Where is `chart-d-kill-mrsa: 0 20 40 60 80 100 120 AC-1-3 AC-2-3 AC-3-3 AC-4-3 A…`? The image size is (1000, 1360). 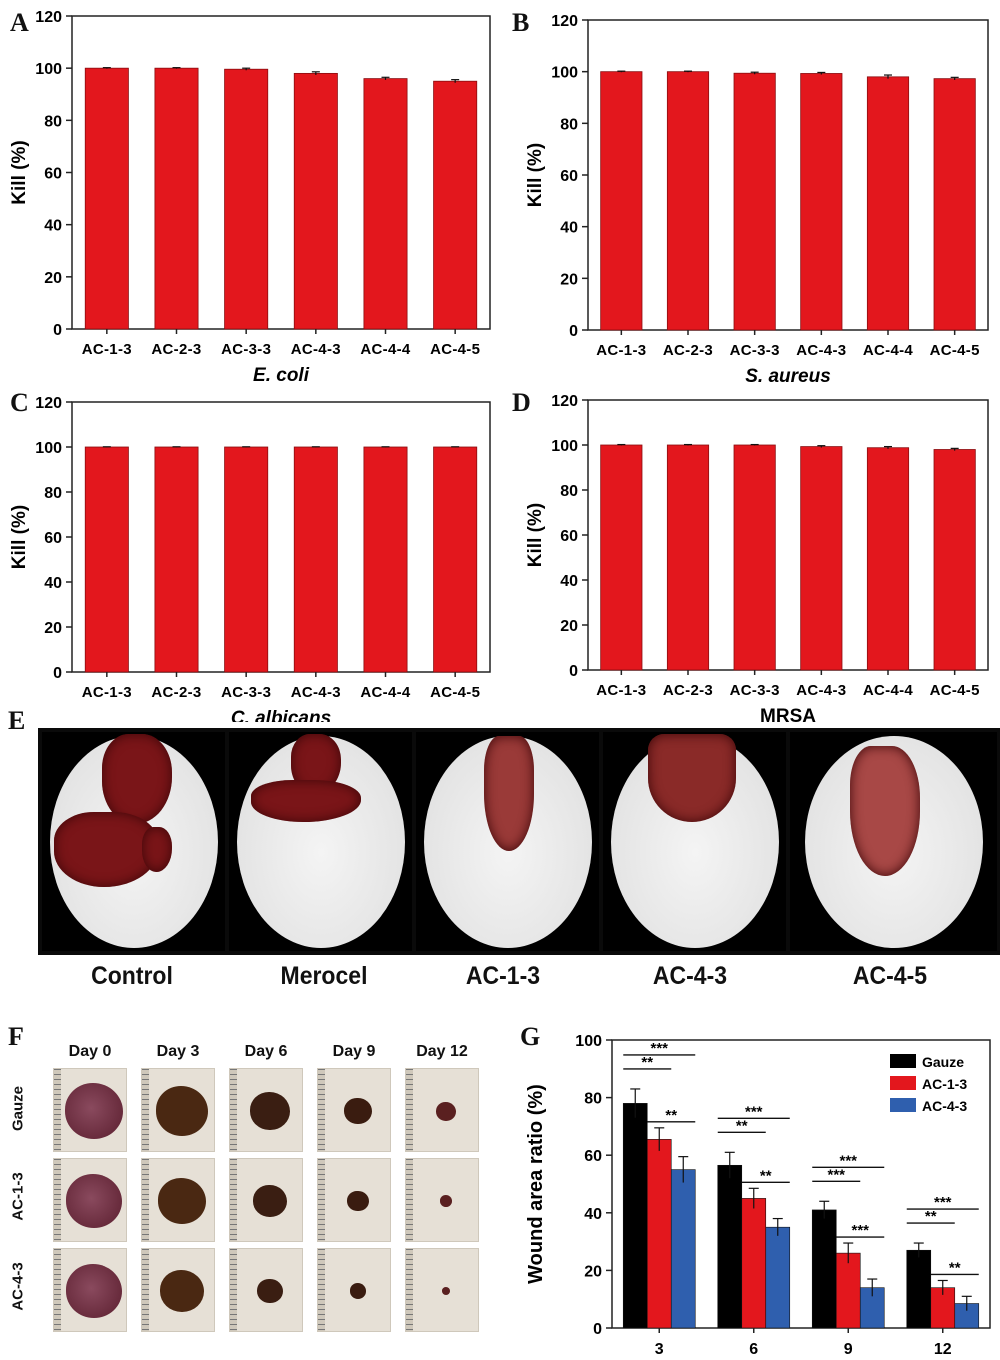 chart-d-kill-mrsa: 0 20 40 60 80 100 120 AC-1-3 AC-2-3 AC-3-3 AC-4-3 A… is located at coordinates (757, 557).